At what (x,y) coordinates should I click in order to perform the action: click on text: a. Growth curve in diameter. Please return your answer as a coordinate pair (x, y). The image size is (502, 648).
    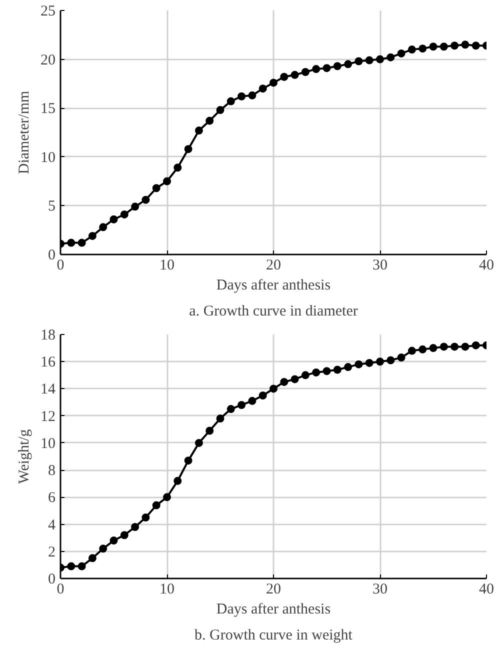
    Looking at the image, I should click on (273, 312).